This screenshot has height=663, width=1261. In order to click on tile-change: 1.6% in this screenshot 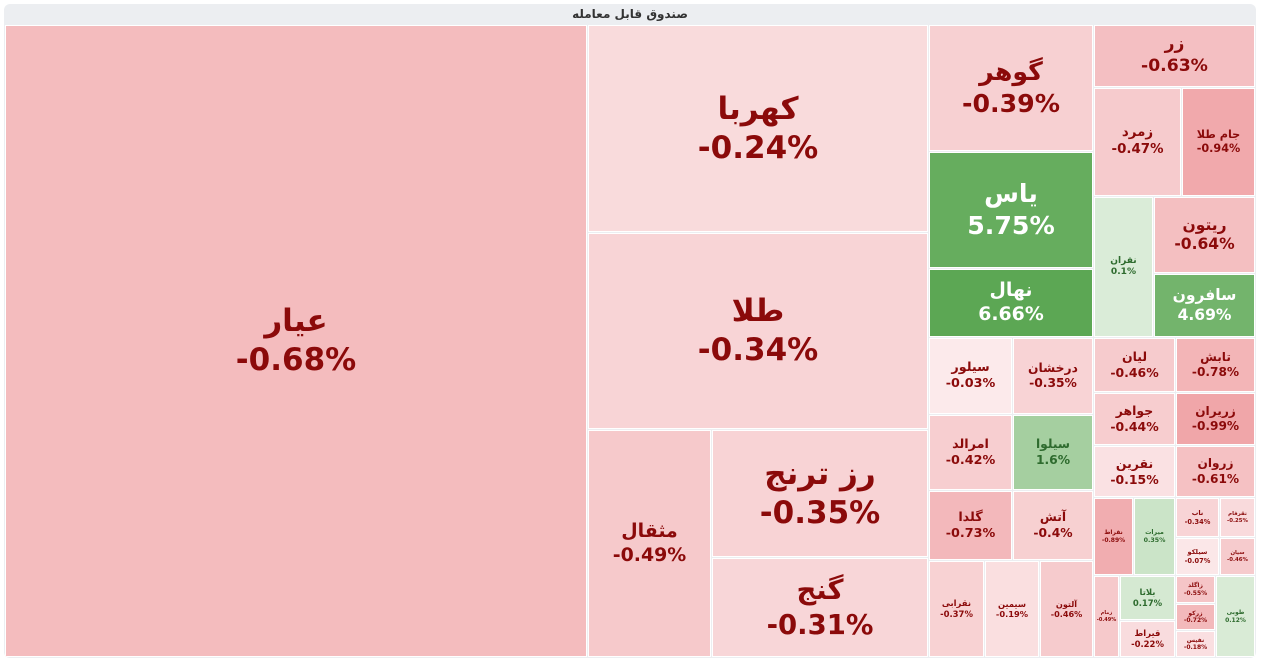, I will do `click(1053, 459)`.